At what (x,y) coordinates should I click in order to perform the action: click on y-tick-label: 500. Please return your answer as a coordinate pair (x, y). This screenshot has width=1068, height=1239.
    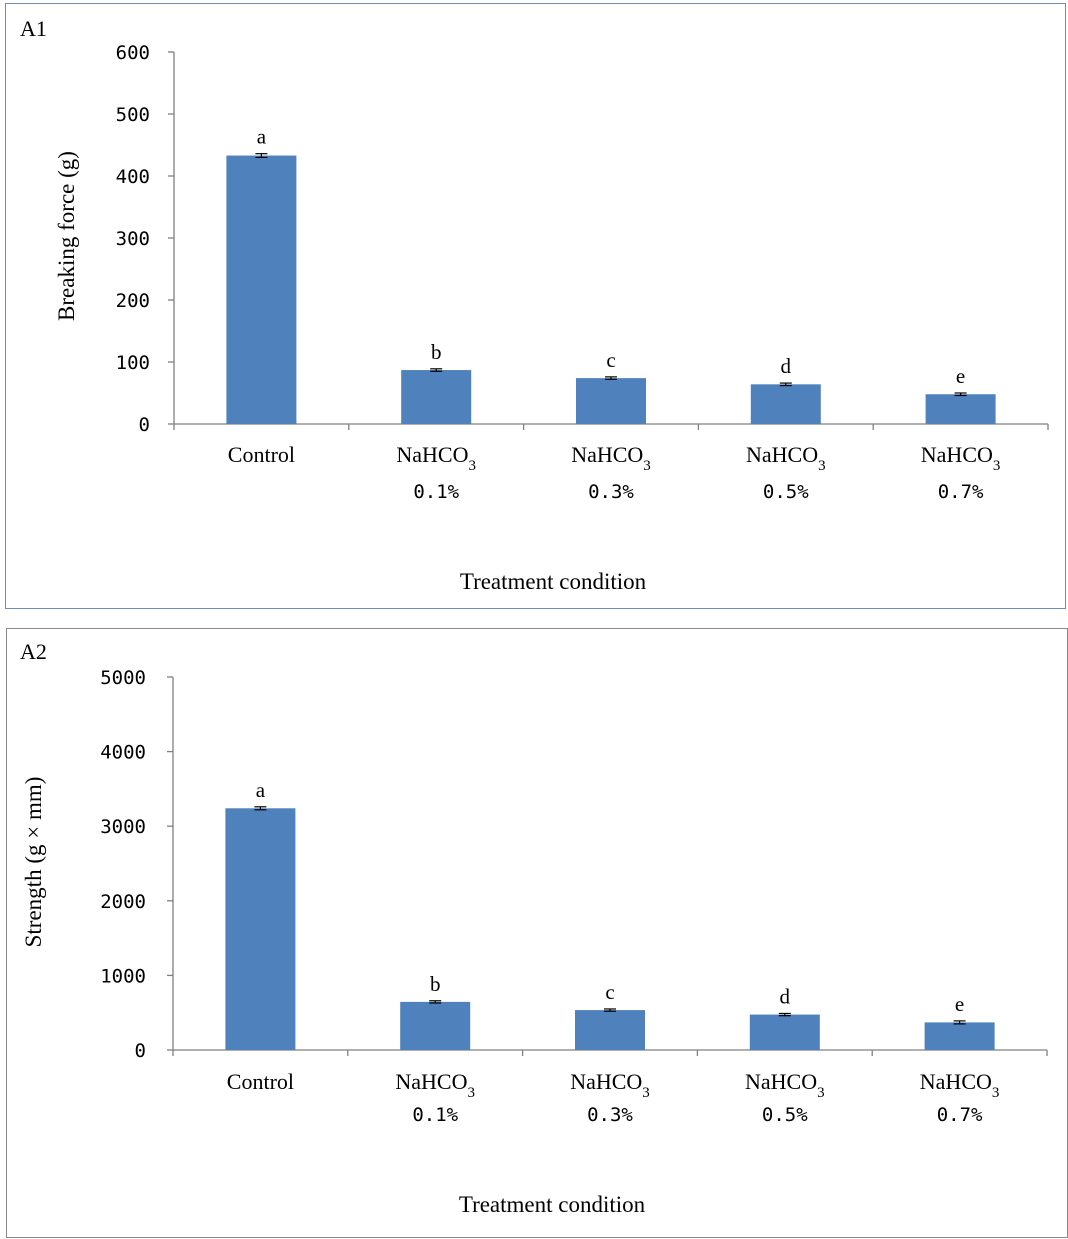
    Looking at the image, I should click on (133, 115).